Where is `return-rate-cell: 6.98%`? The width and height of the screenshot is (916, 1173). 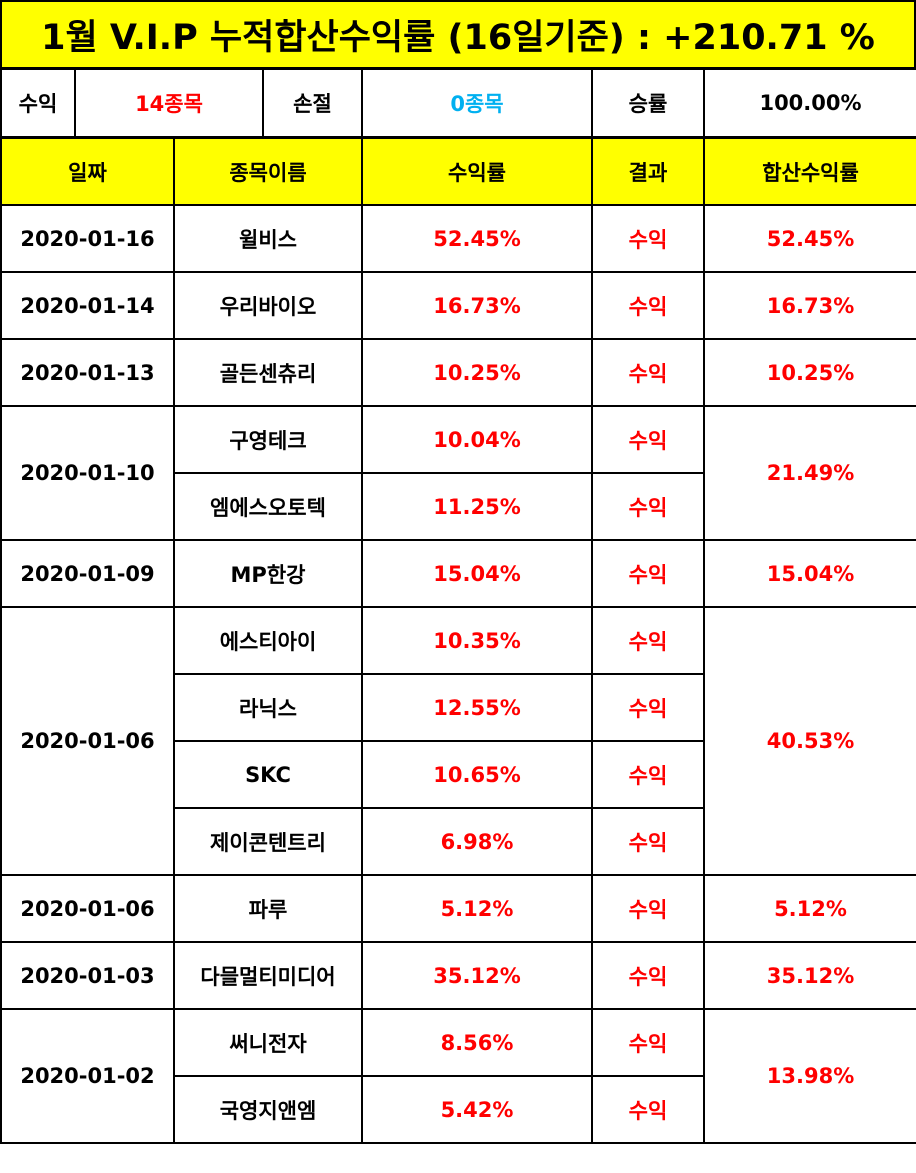 return-rate-cell: 6.98% is located at coordinates (477, 841).